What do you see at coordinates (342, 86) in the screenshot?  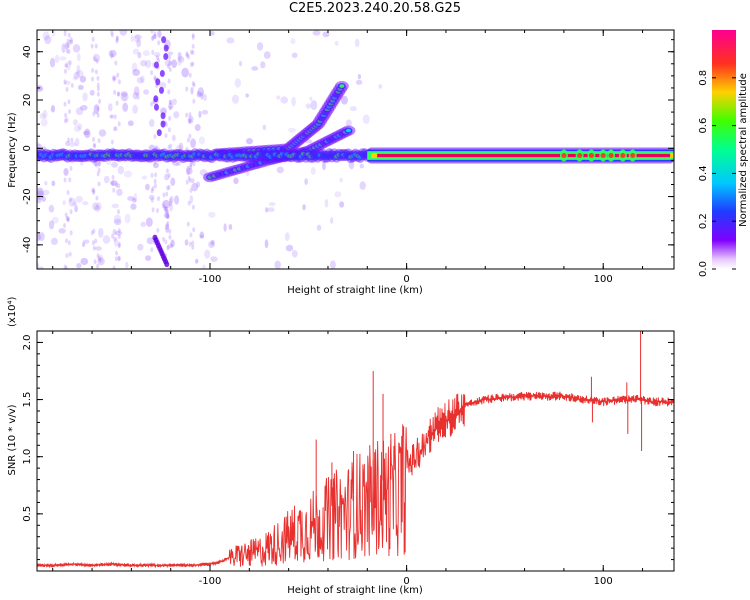 I see `branch-upper-core` at bounding box center [342, 86].